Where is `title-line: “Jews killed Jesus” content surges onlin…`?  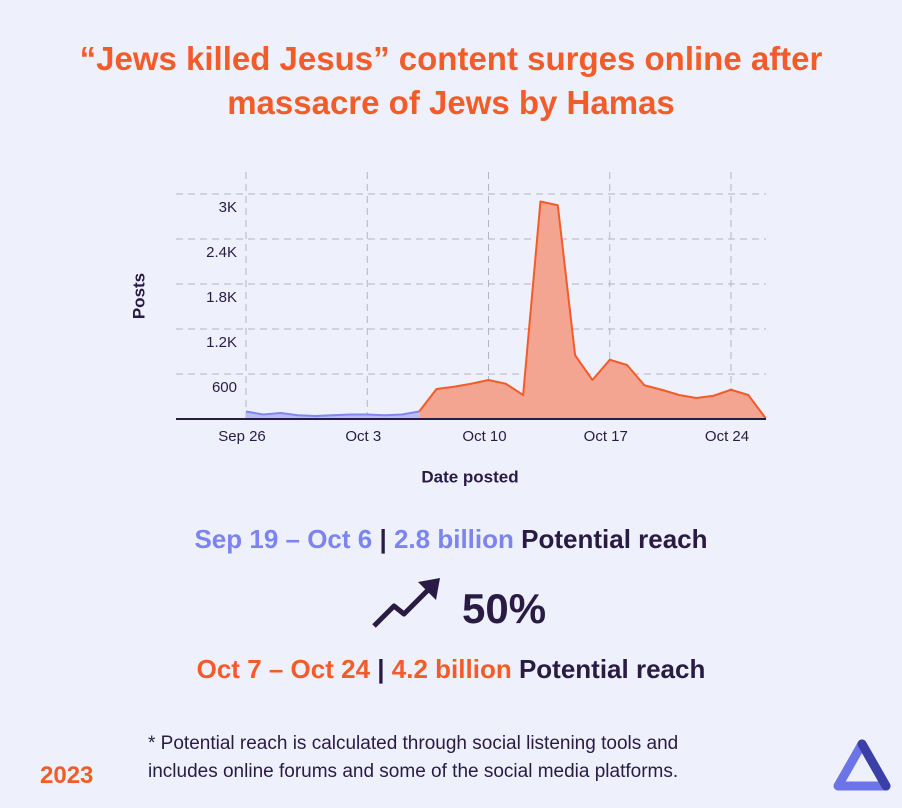
title-line: “Jews killed Jesus” content surges onlin… is located at coordinates (451, 58).